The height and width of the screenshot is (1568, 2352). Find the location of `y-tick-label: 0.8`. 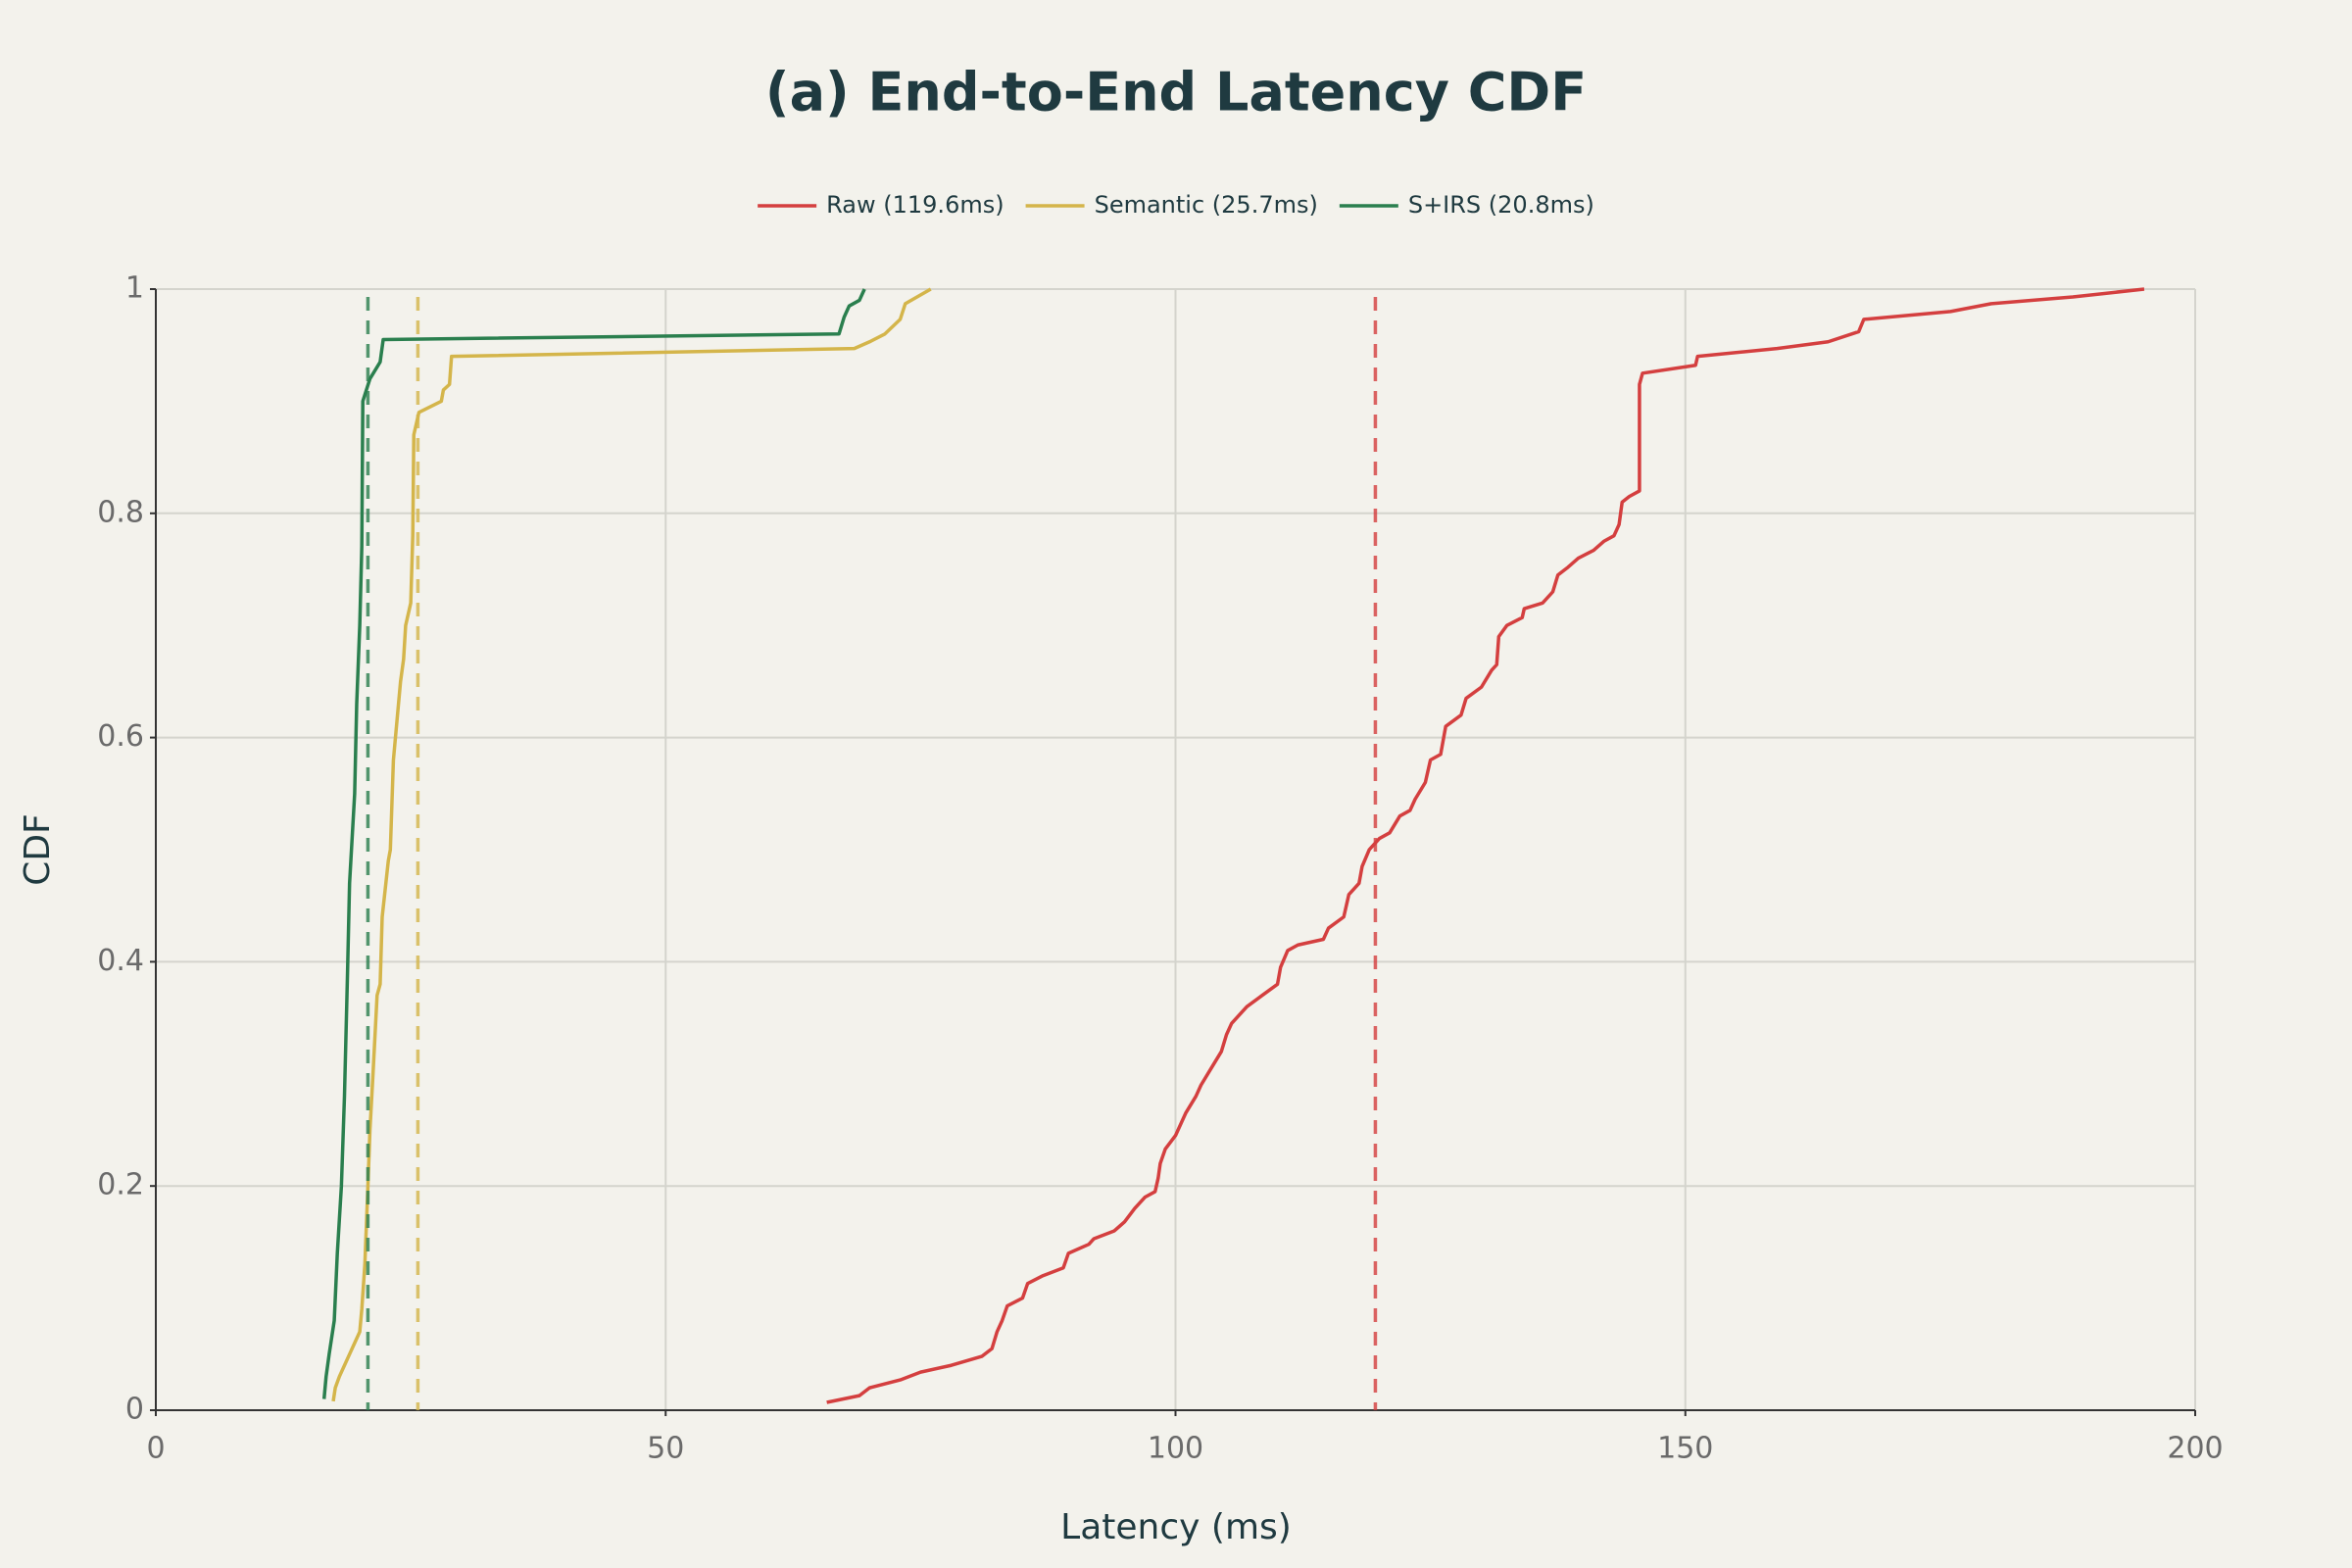

y-tick-label: 0.8 is located at coordinates (120, 512).